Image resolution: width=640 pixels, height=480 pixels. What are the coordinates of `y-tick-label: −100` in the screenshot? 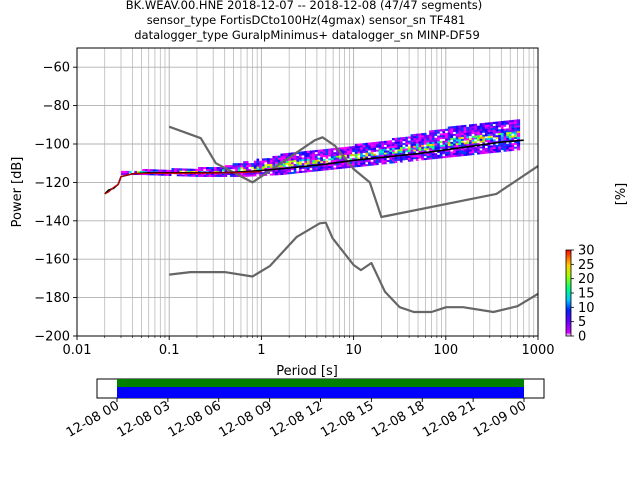 It's located at (52, 145).